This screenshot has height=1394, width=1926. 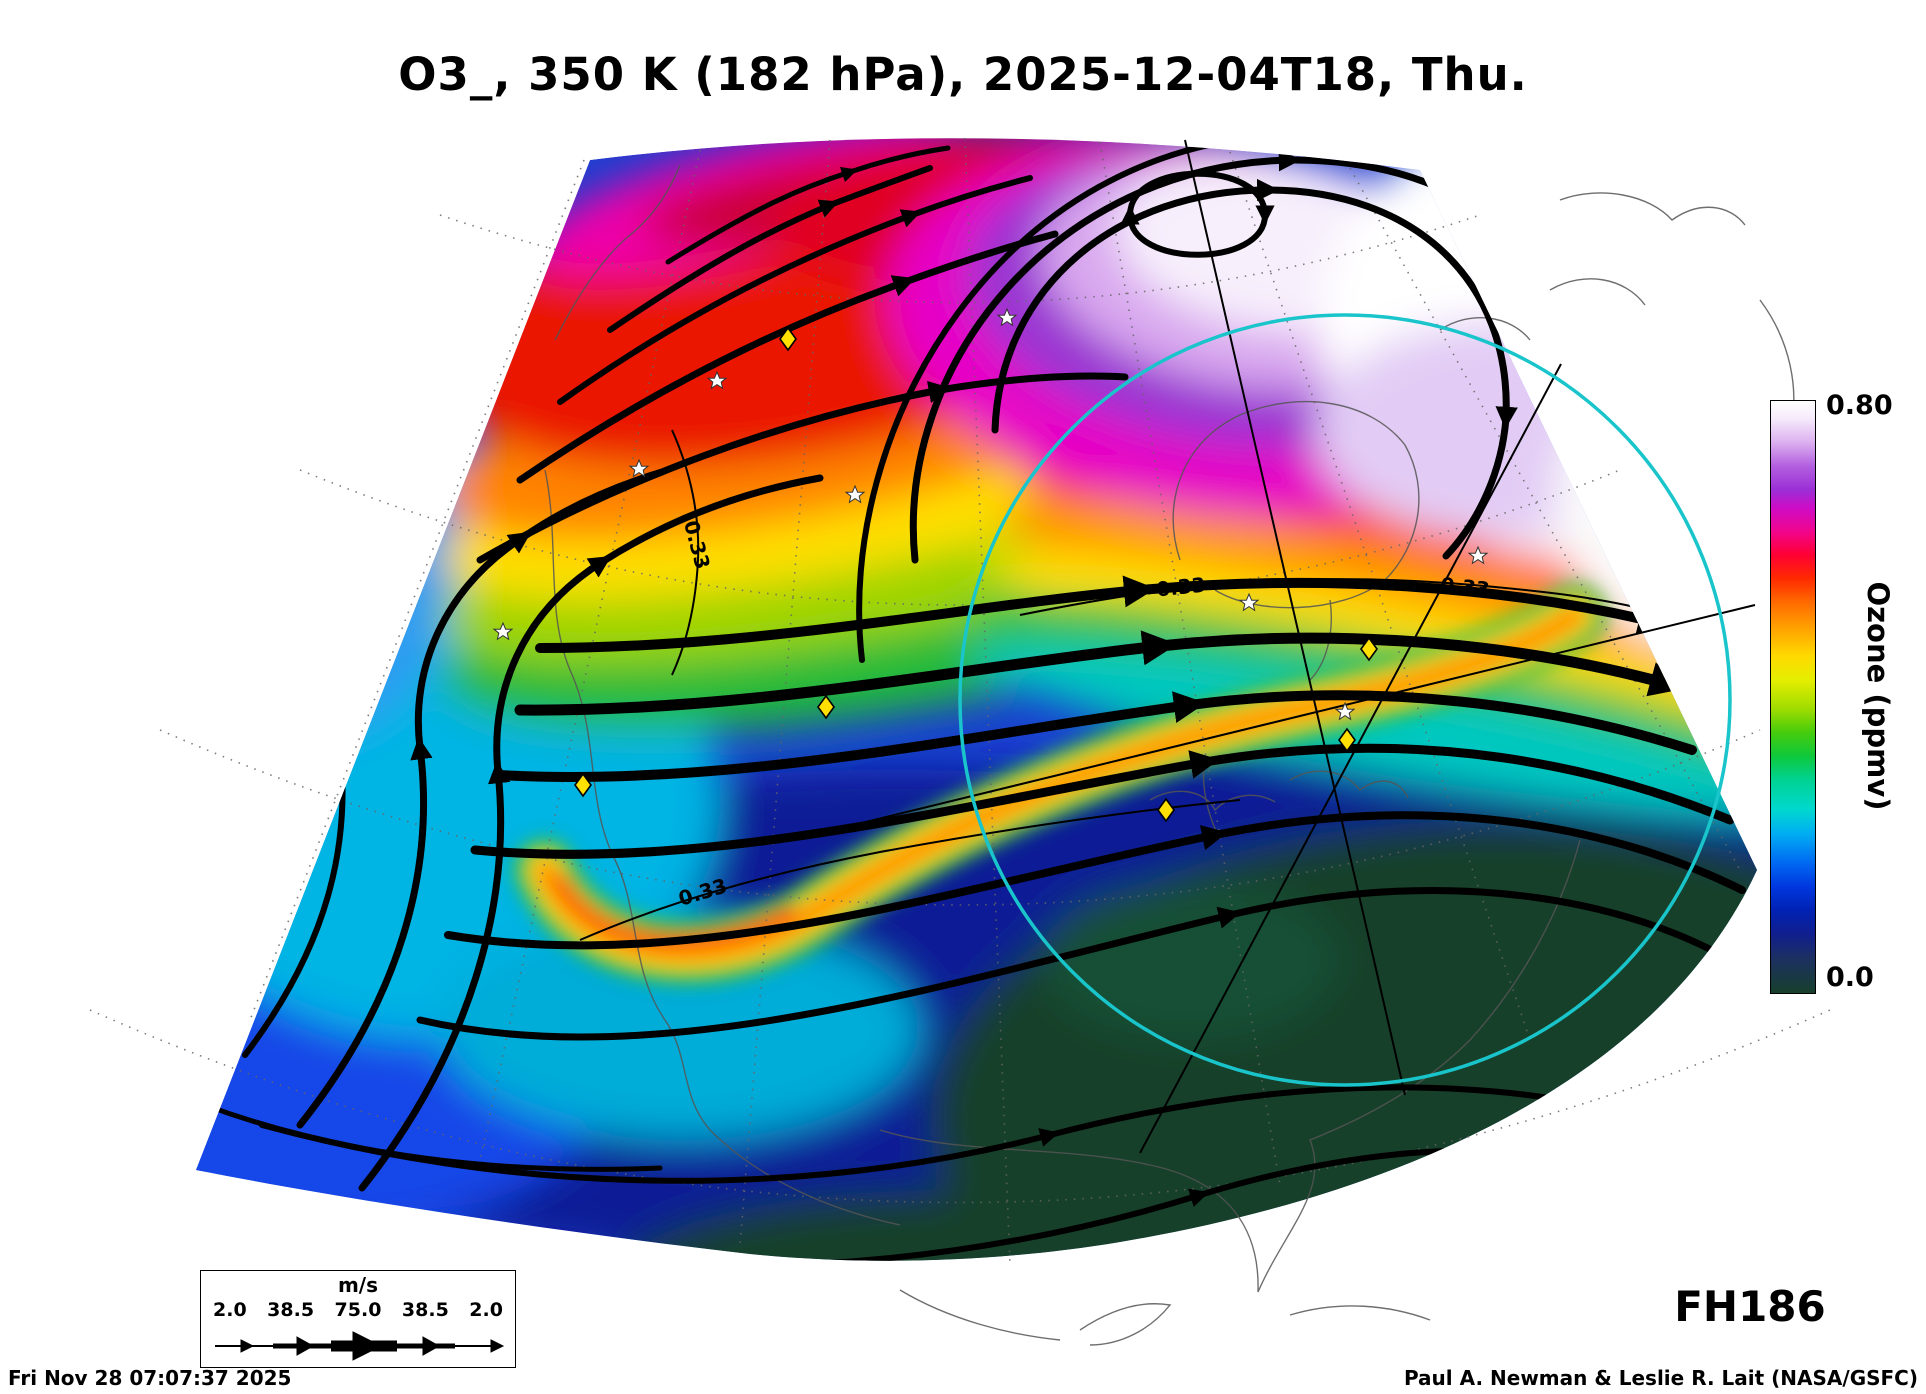 I want to click on wind-speed-values: 2.0 38.5 75.0 38.5 2.0, so click(x=358, y=1310).